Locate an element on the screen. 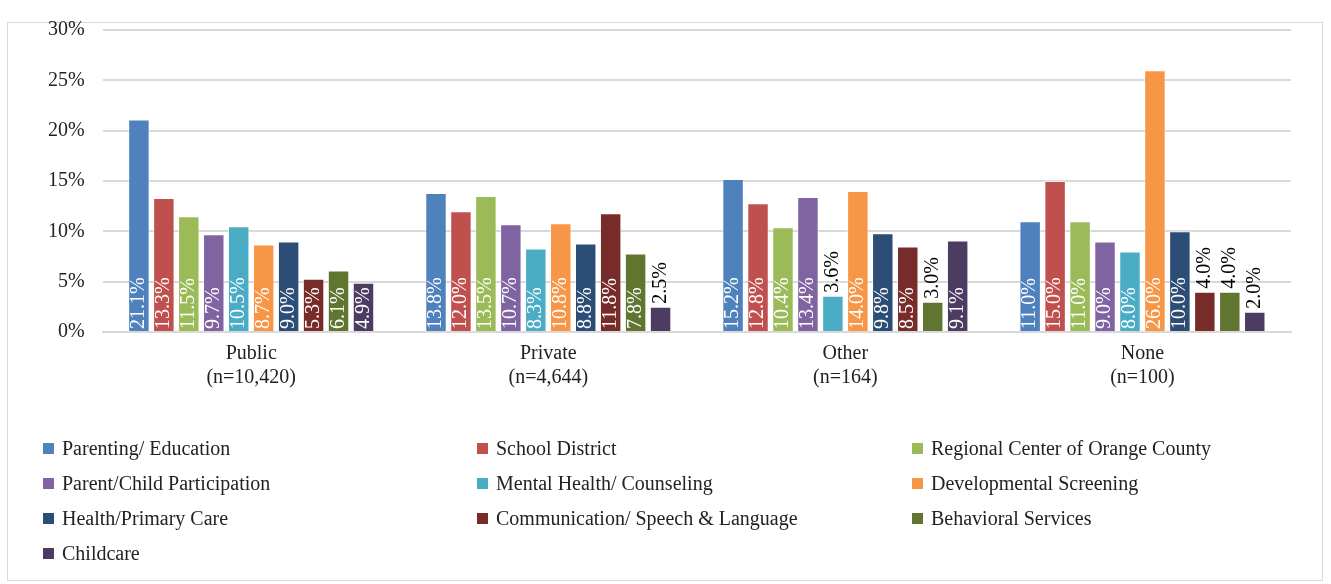 Image resolution: width=1331 pixels, height=584 pixels. legend-label: Developmental Screening is located at coordinates (1035, 483).